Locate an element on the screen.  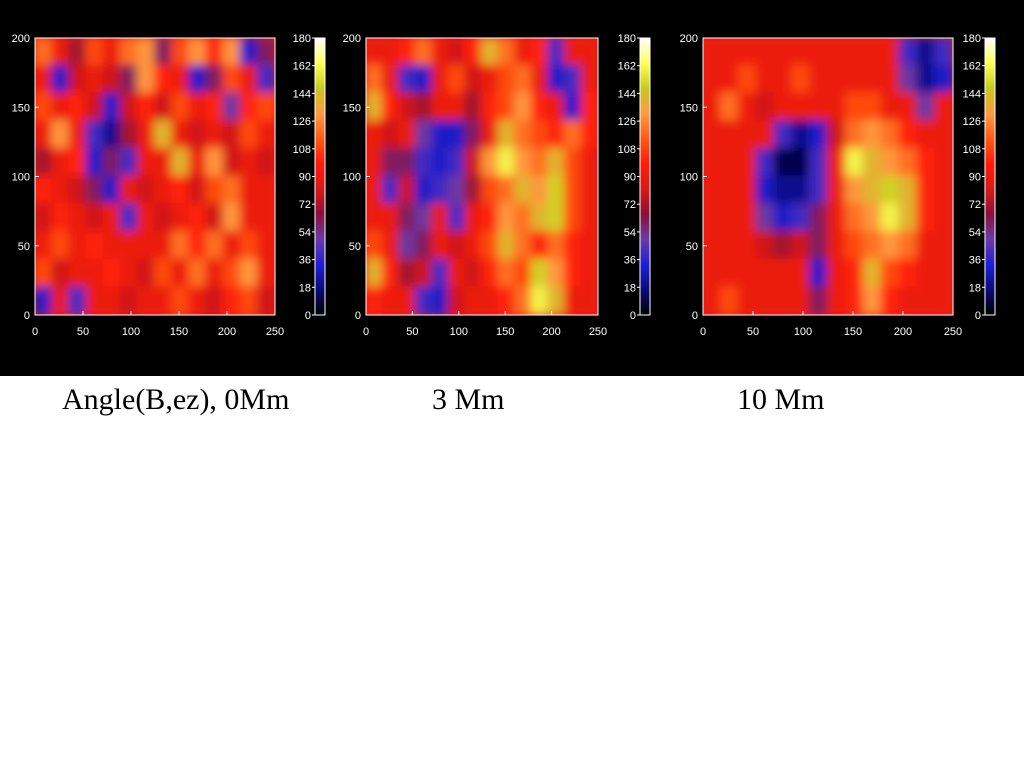
colorbar-tick-label: 18 is located at coordinates (630, 288).